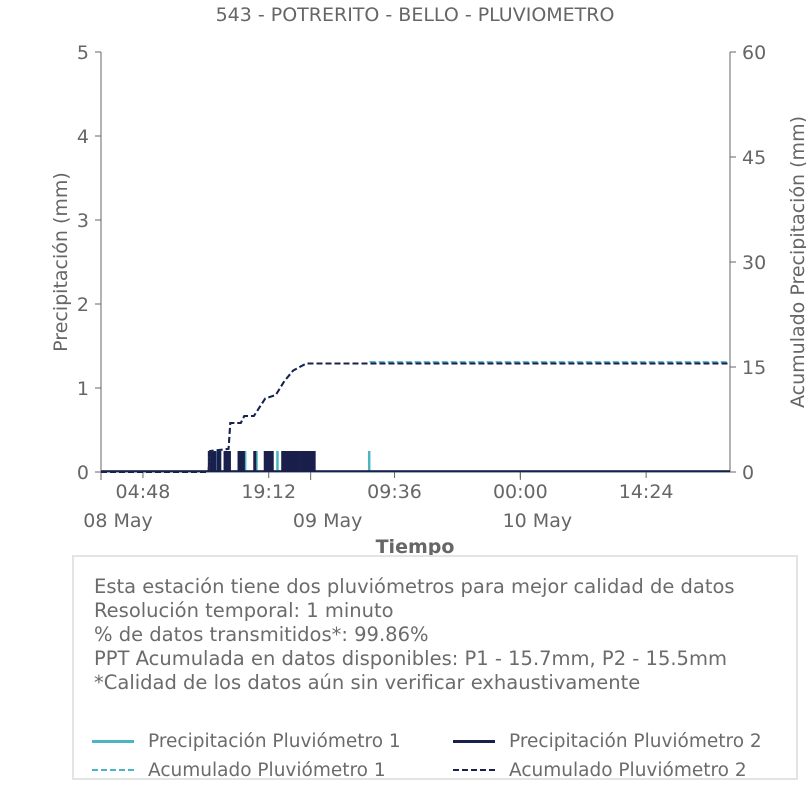 This screenshot has width=806, height=806. I want to click on x-date-label: 08 May, so click(118, 521).